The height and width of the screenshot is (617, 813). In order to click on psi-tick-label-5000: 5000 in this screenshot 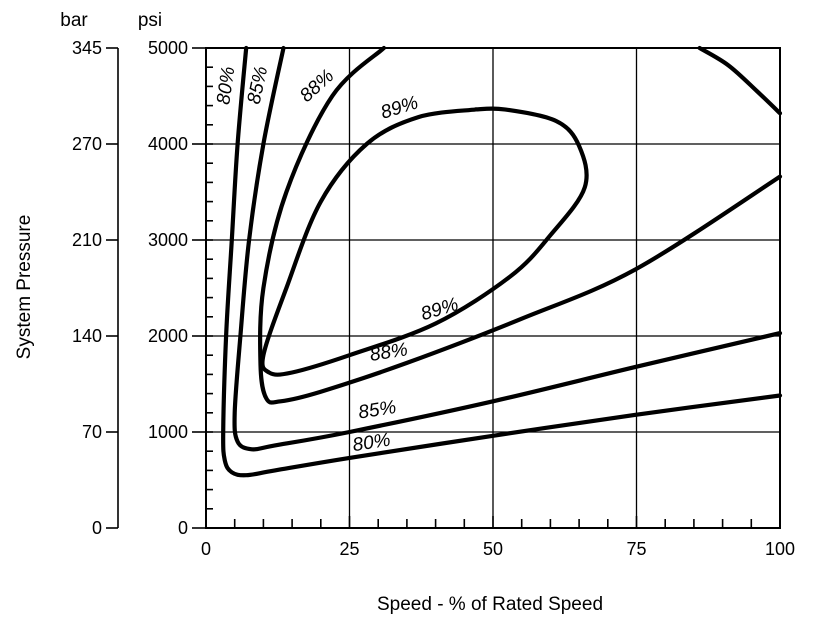, I will do `click(168, 48)`.